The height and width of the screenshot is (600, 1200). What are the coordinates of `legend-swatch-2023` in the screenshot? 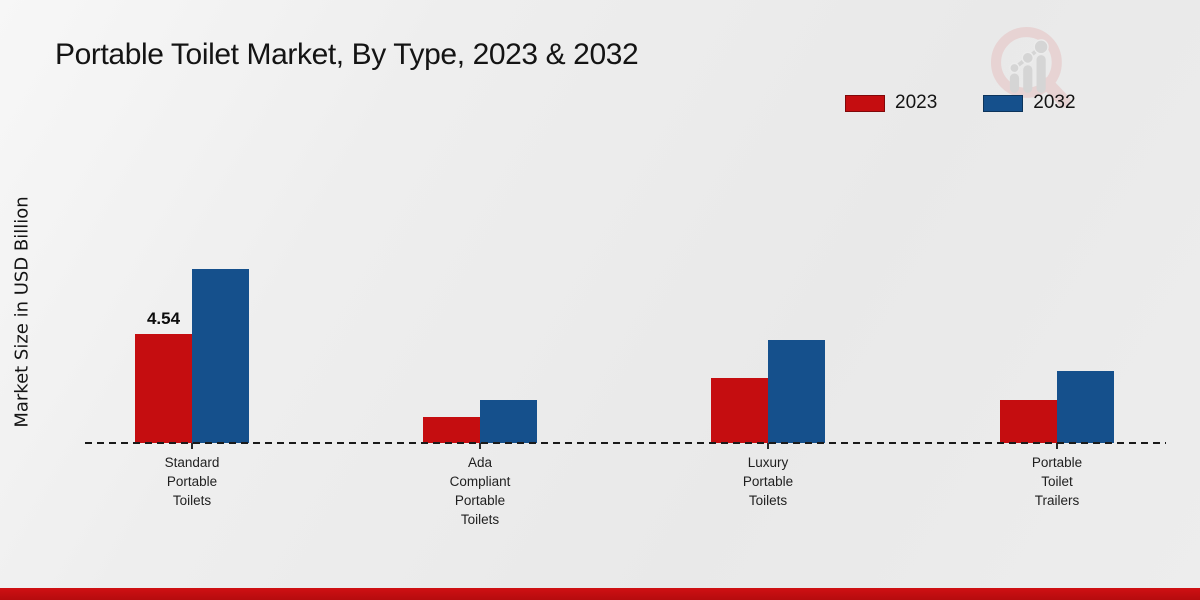 It's located at (865, 103).